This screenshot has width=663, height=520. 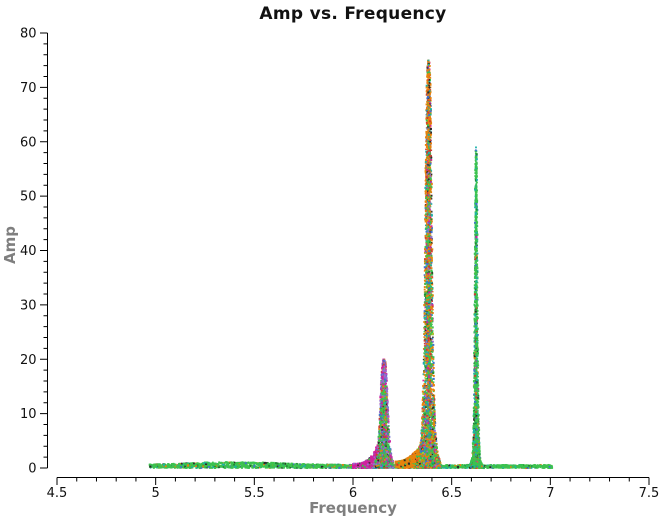 What do you see at coordinates (550, 493) in the screenshot?
I see `x-tick-label: 7` at bounding box center [550, 493].